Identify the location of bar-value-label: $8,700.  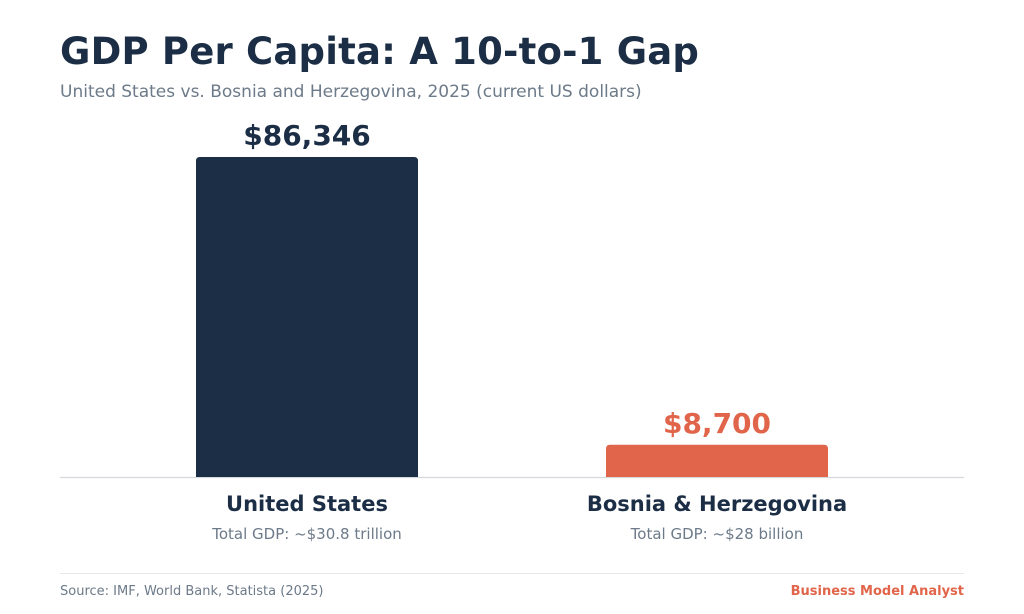
(717, 423).